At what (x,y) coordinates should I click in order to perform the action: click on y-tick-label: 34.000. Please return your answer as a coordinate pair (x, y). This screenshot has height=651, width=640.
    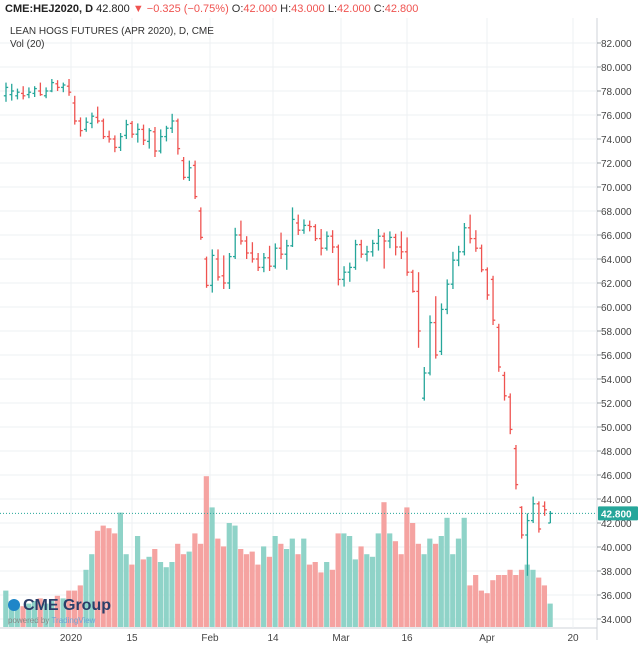
    Looking at the image, I should click on (616, 620).